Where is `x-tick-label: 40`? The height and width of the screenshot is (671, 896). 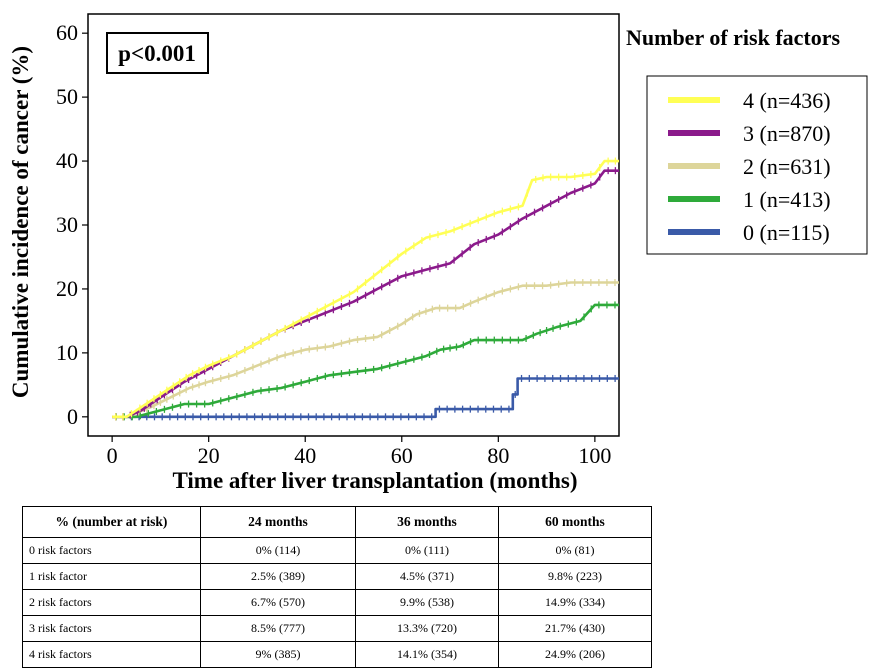 x-tick-label: 40 is located at coordinates (305, 455).